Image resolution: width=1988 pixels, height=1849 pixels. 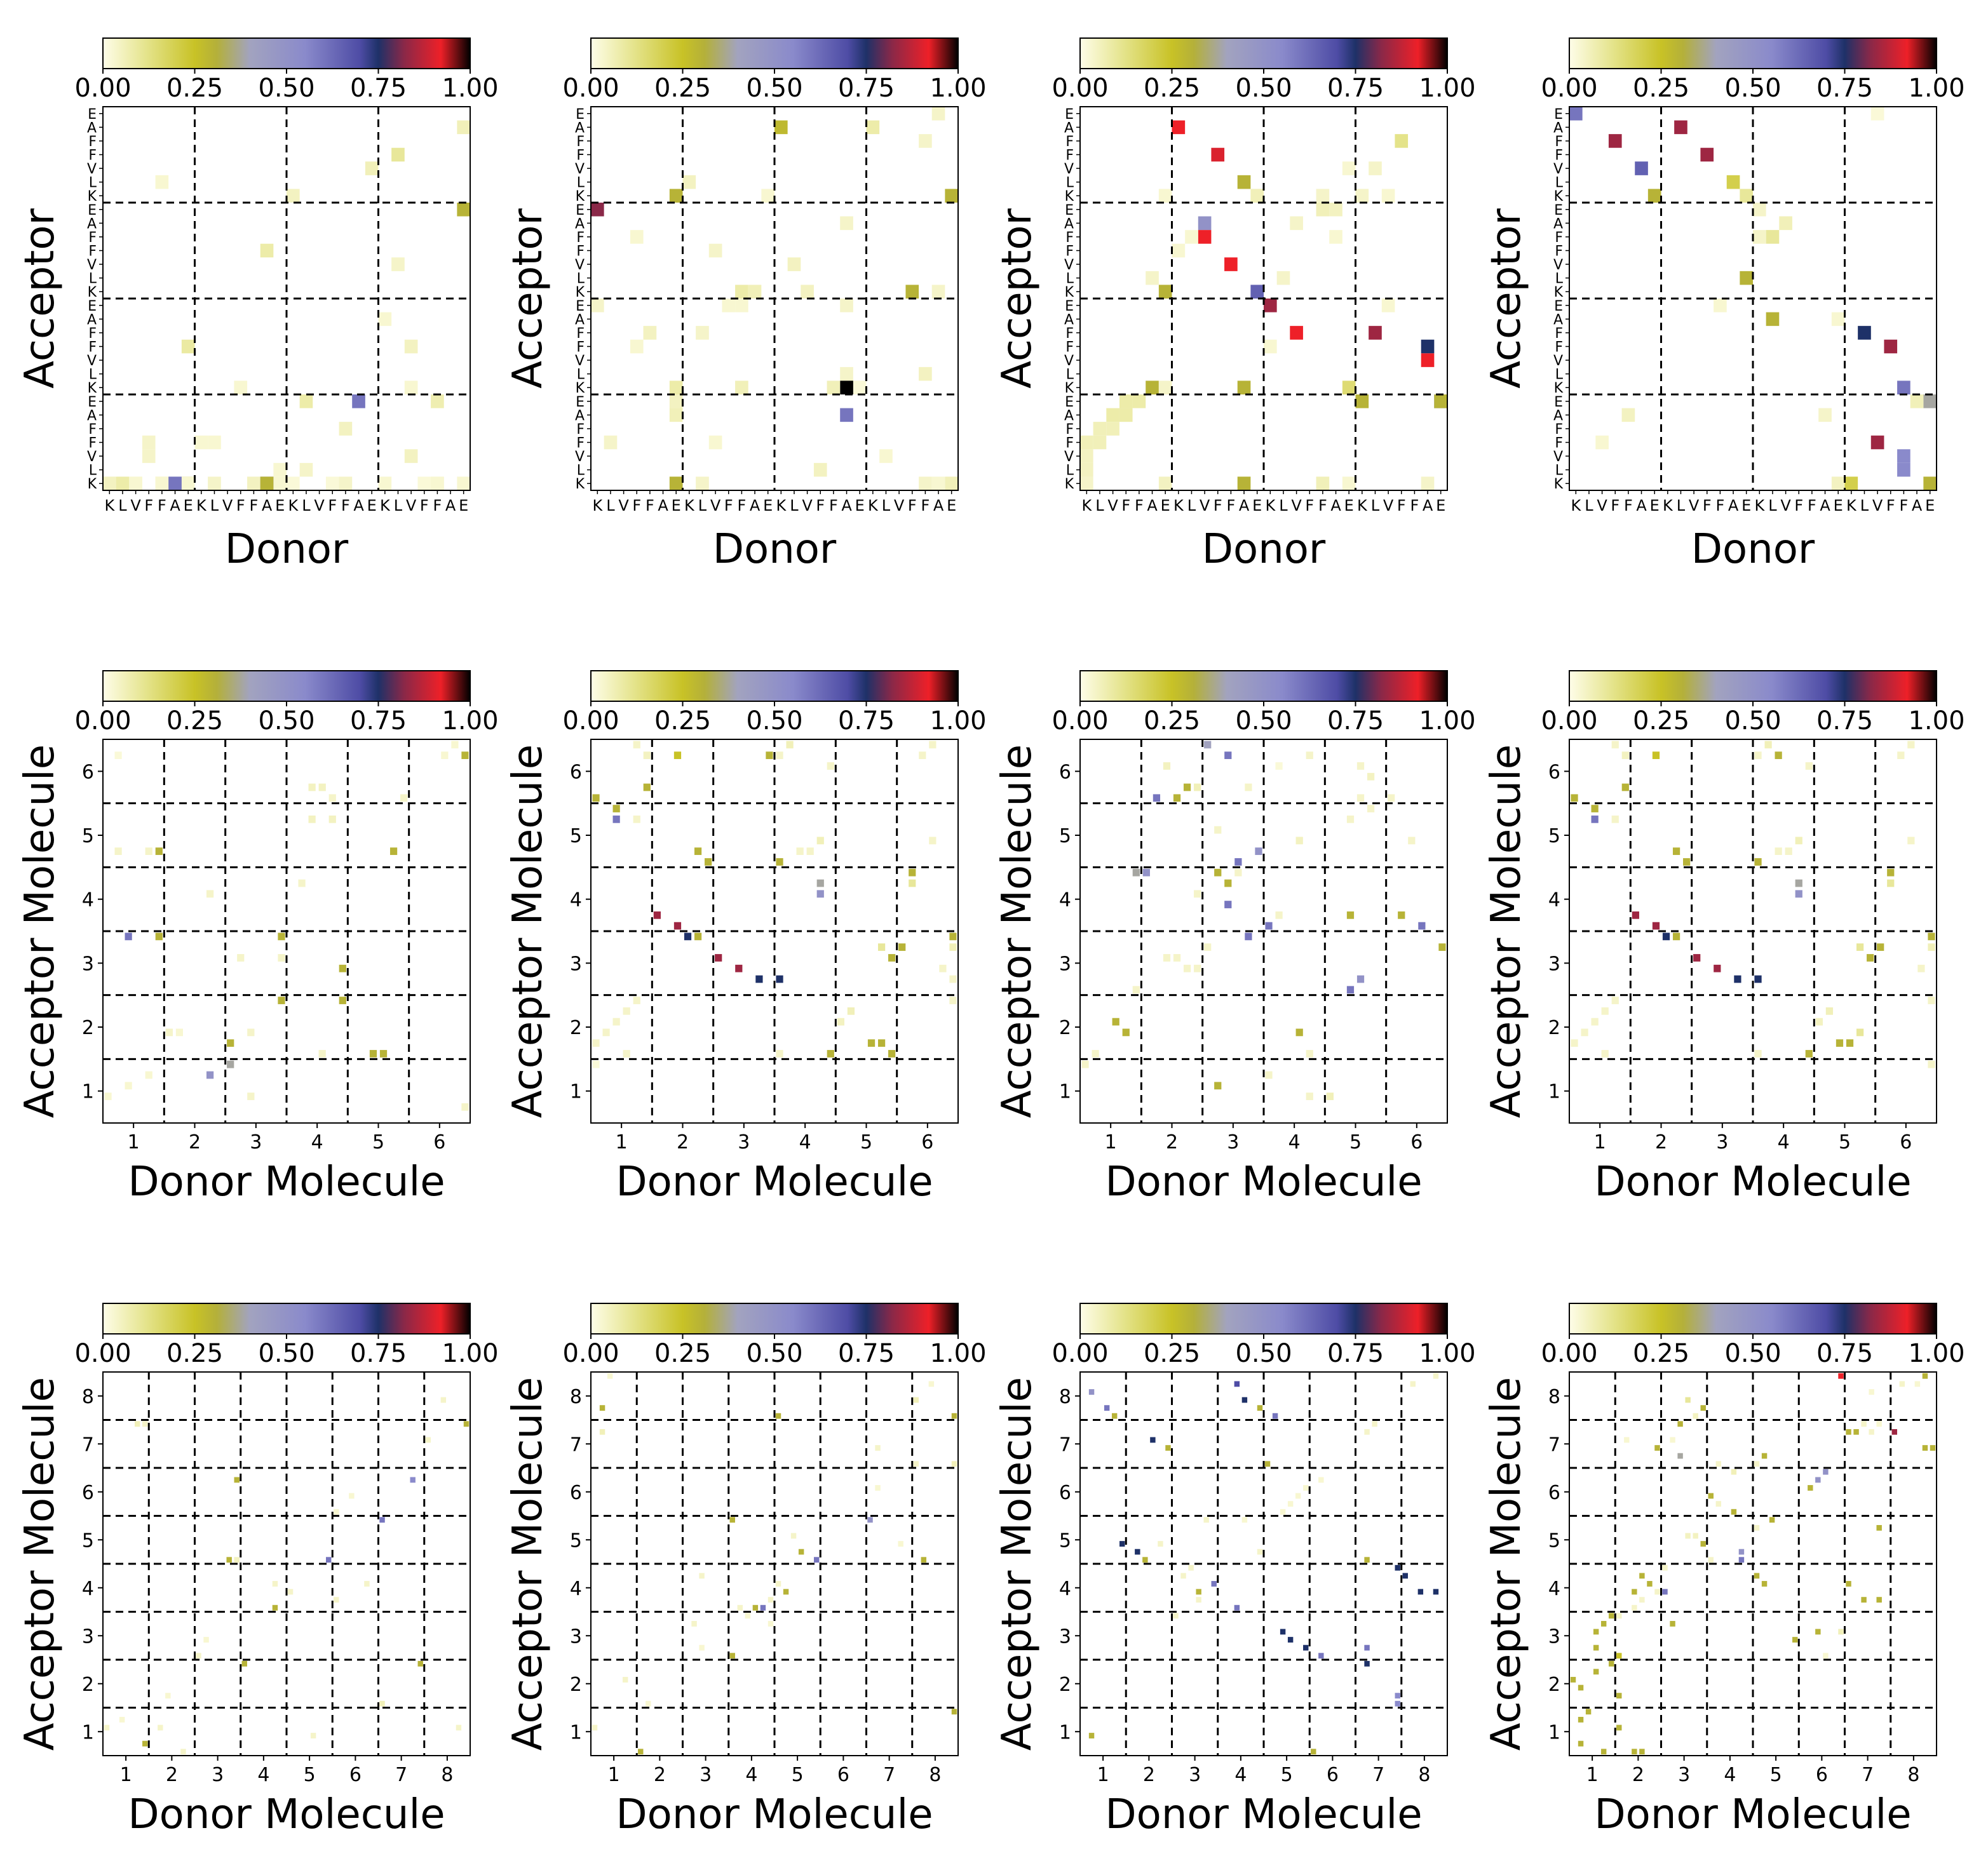 What do you see at coordinates (581, 402) in the screenshot?
I see `y-tick-label: E` at bounding box center [581, 402].